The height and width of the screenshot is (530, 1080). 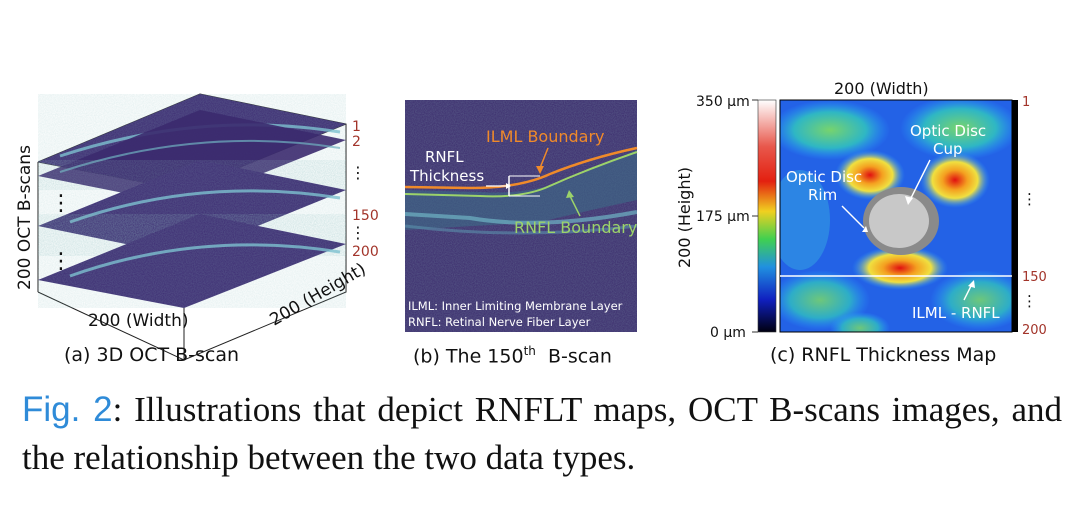 I want to click on thickness-map-image, so click(x=896, y=216).